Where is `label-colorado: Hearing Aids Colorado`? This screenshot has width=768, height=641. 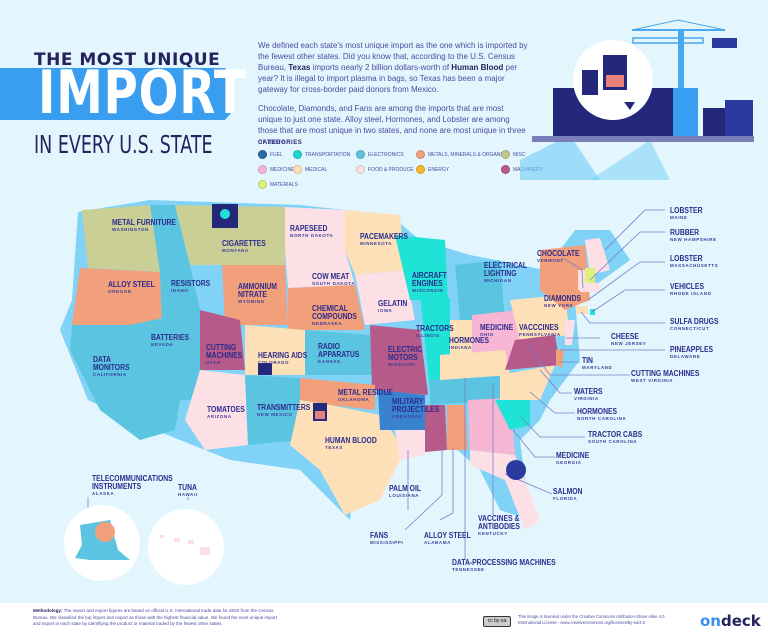
label-colorado: Hearing Aids Colorado is located at coordinates (283, 358).